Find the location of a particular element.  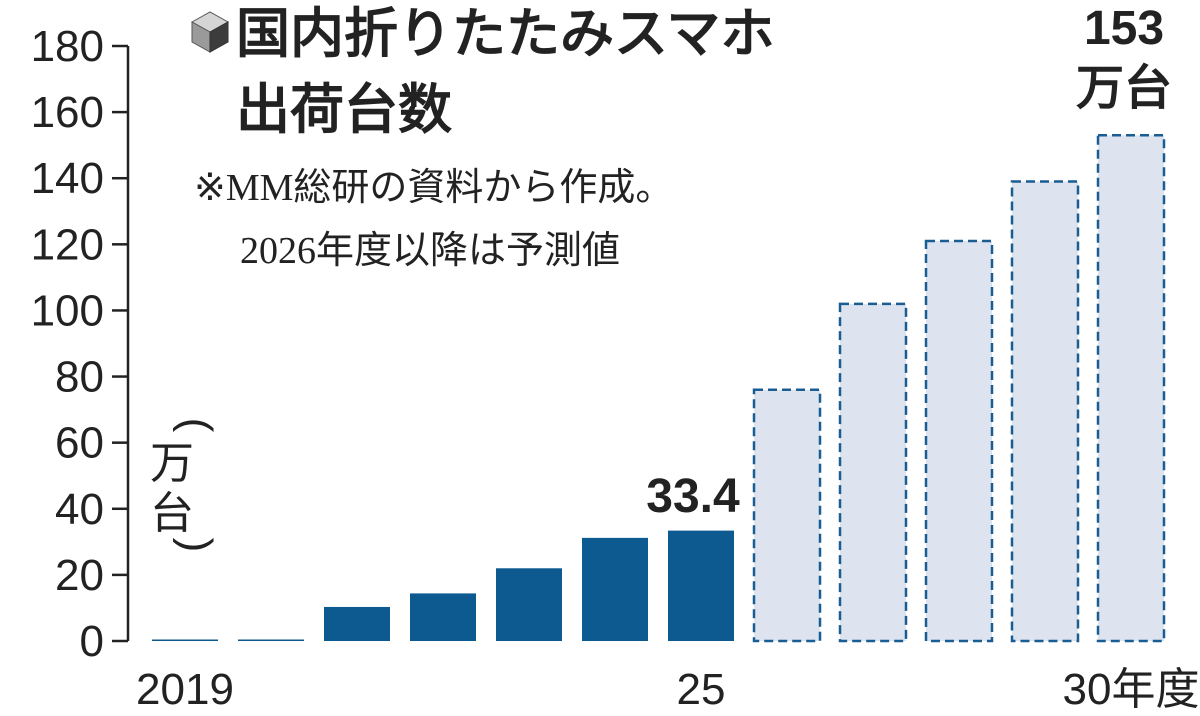

y-tick-label: 80 is located at coordinates (79, 377).